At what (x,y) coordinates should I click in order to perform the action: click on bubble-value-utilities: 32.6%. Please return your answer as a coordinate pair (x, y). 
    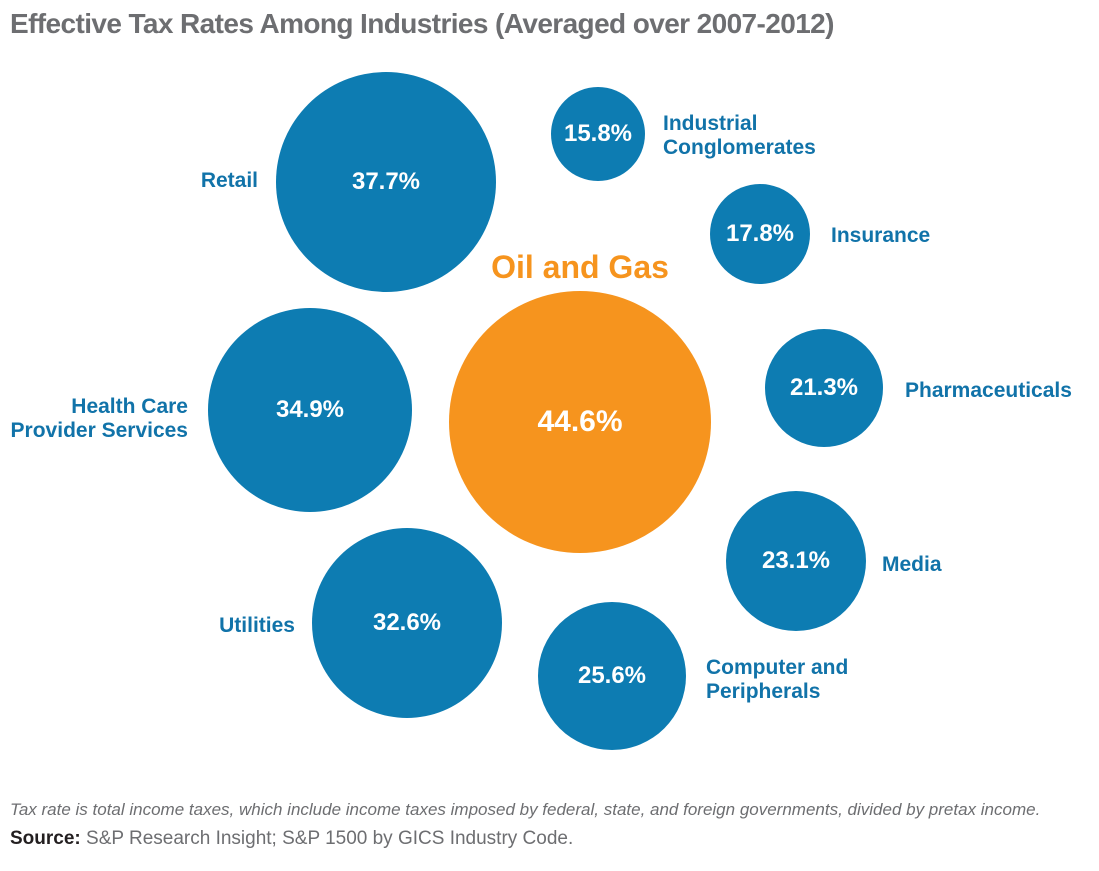
    Looking at the image, I should click on (407, 622).